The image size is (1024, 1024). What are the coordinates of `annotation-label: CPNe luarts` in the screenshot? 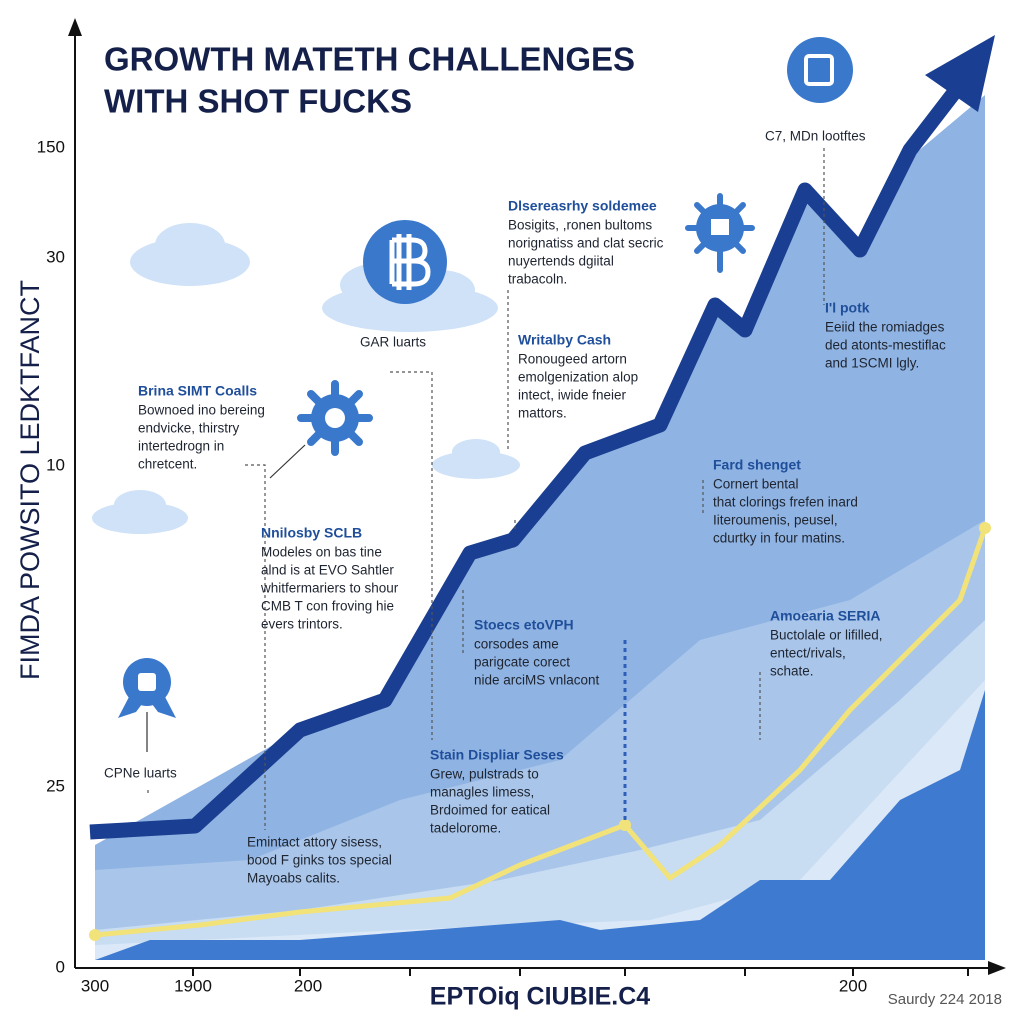 It's located at (140, 773).